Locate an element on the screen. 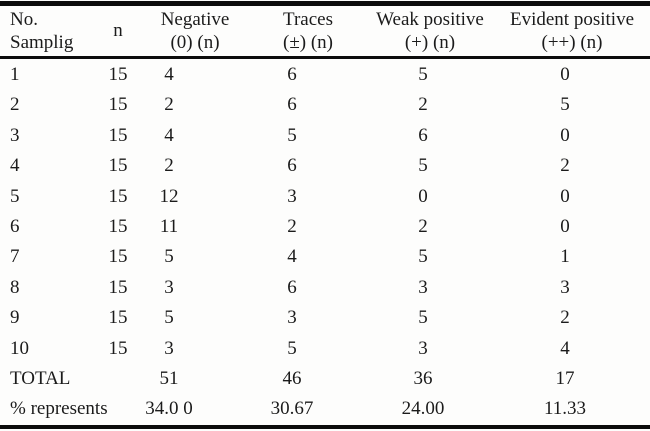  table-top-rule is located at coordinates (325, 3).